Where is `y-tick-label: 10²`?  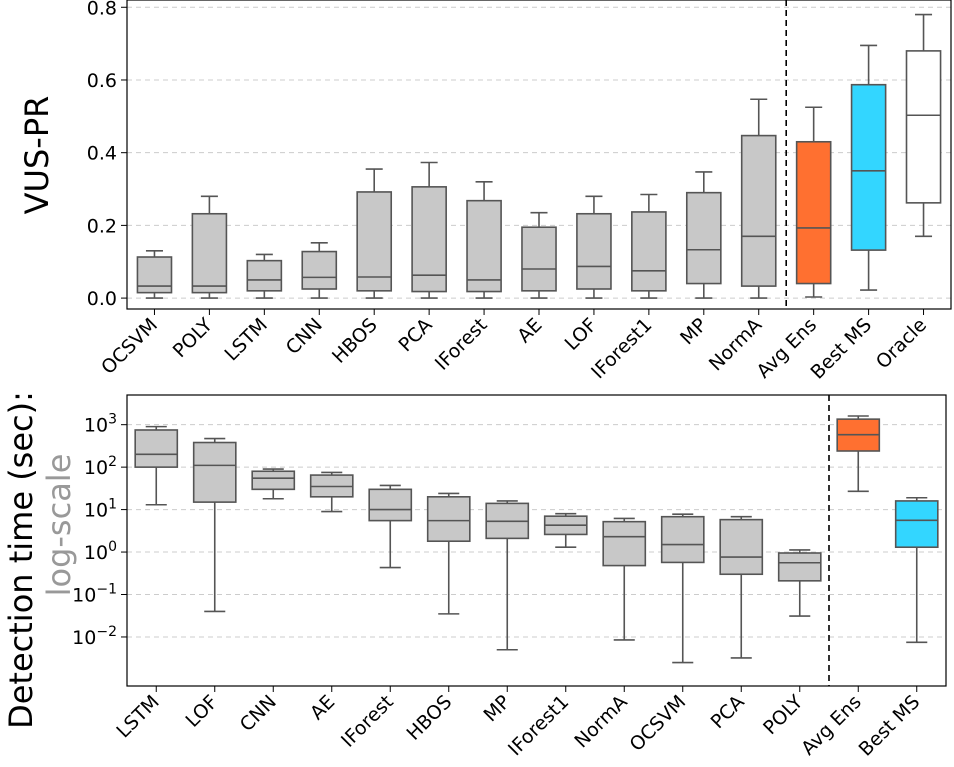 y-tick-label: 10² is located at coordinates (100, 466).